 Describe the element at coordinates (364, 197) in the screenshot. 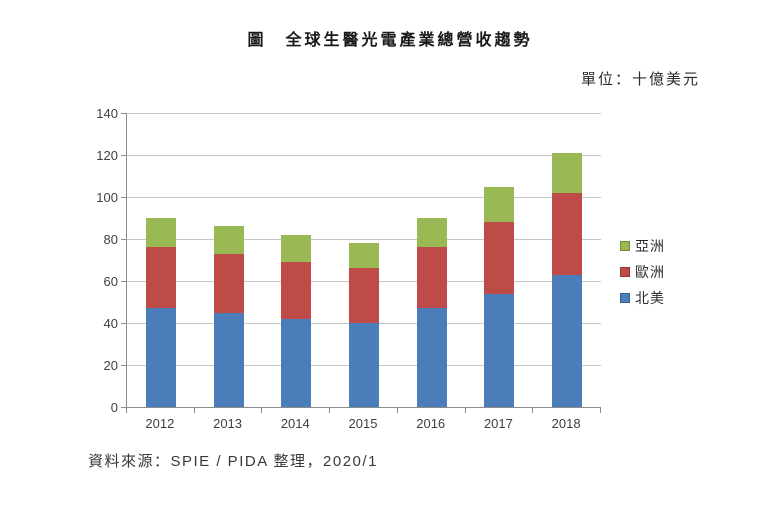

I see `gridline-y100` at that location.